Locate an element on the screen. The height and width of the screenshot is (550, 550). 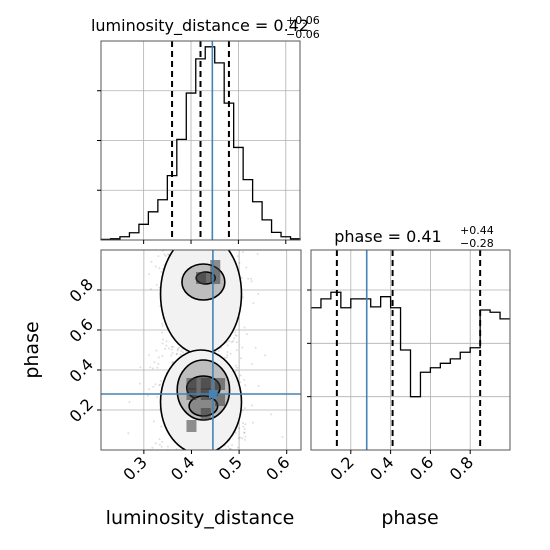
y-tick-label: 0.8 is located at coordinates (81, 290).